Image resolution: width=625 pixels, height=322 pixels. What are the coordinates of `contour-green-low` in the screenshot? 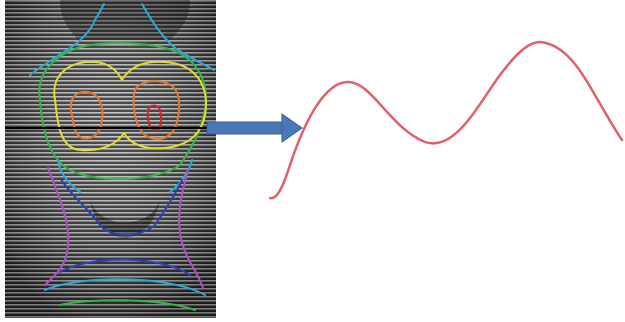 It's located at (127, 305).